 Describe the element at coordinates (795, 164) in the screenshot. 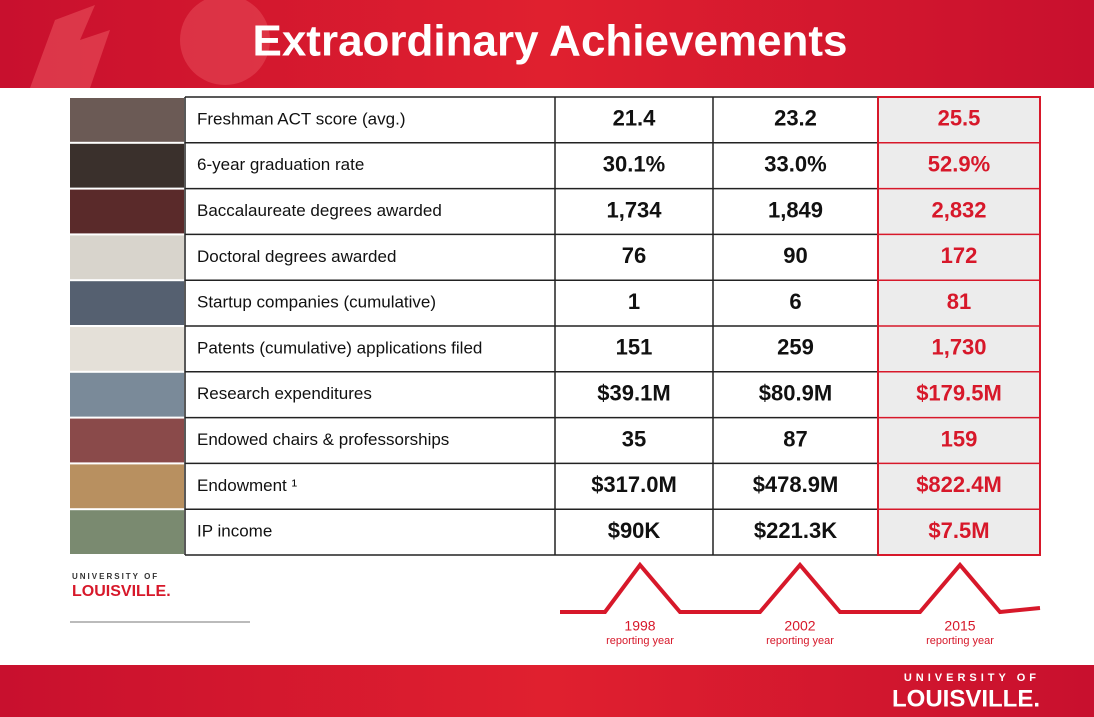

I see `cell-value: 33.0%` at that location.